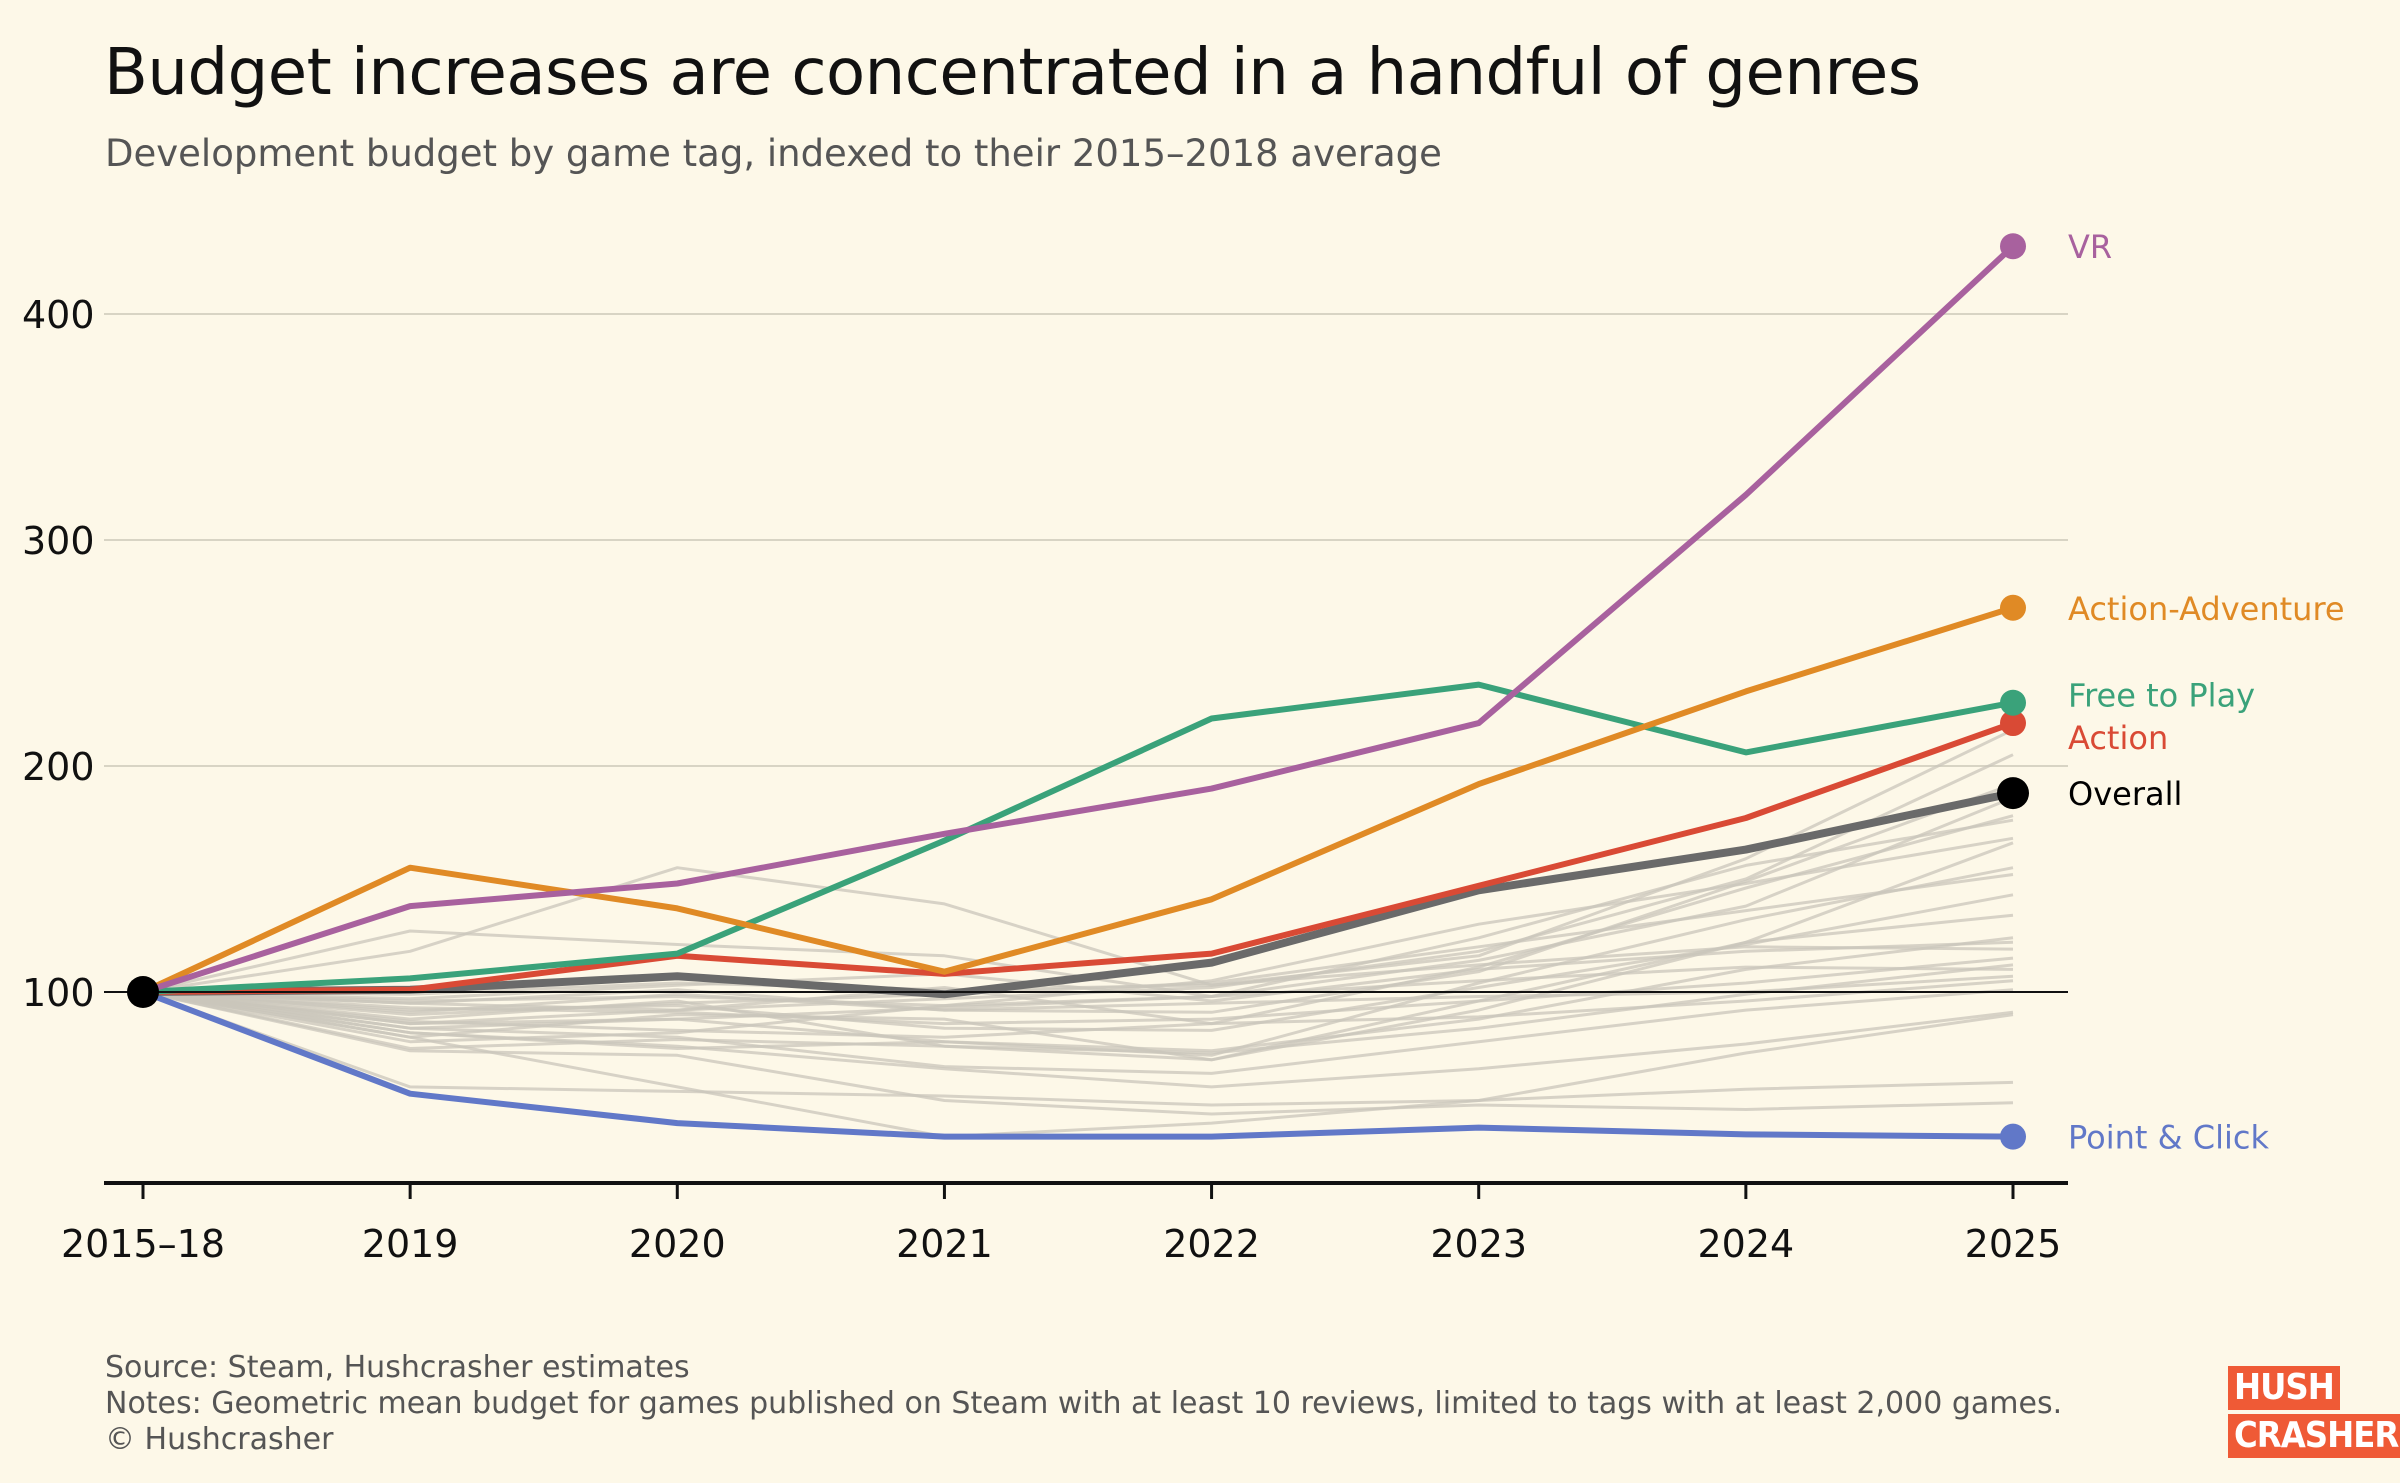  What do you see at coordinates (58, 315) in the screenshot?
I see `y-tick-label: 400` at bounding box center [58, 315].